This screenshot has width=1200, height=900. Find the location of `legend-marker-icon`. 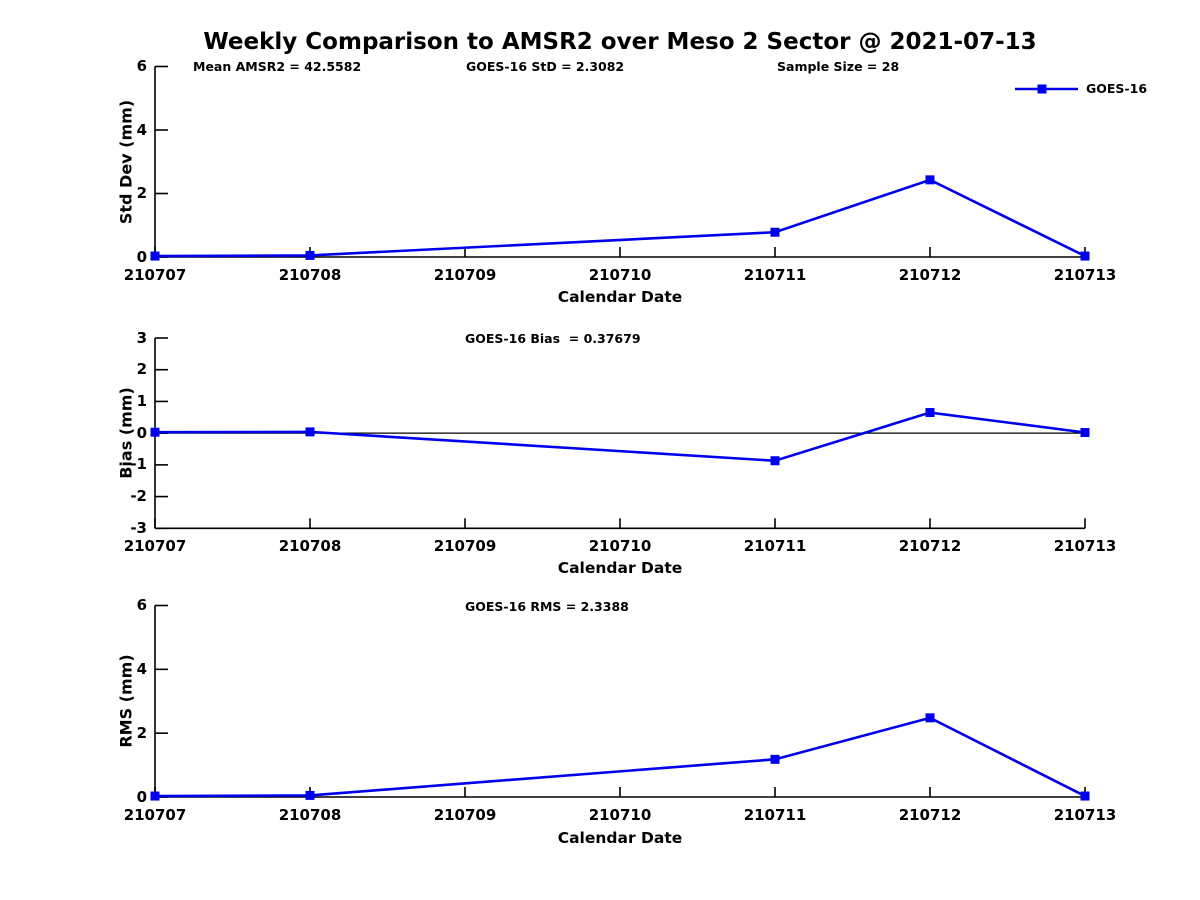

legend-marker-icon is located at coordinates (1042, 89).